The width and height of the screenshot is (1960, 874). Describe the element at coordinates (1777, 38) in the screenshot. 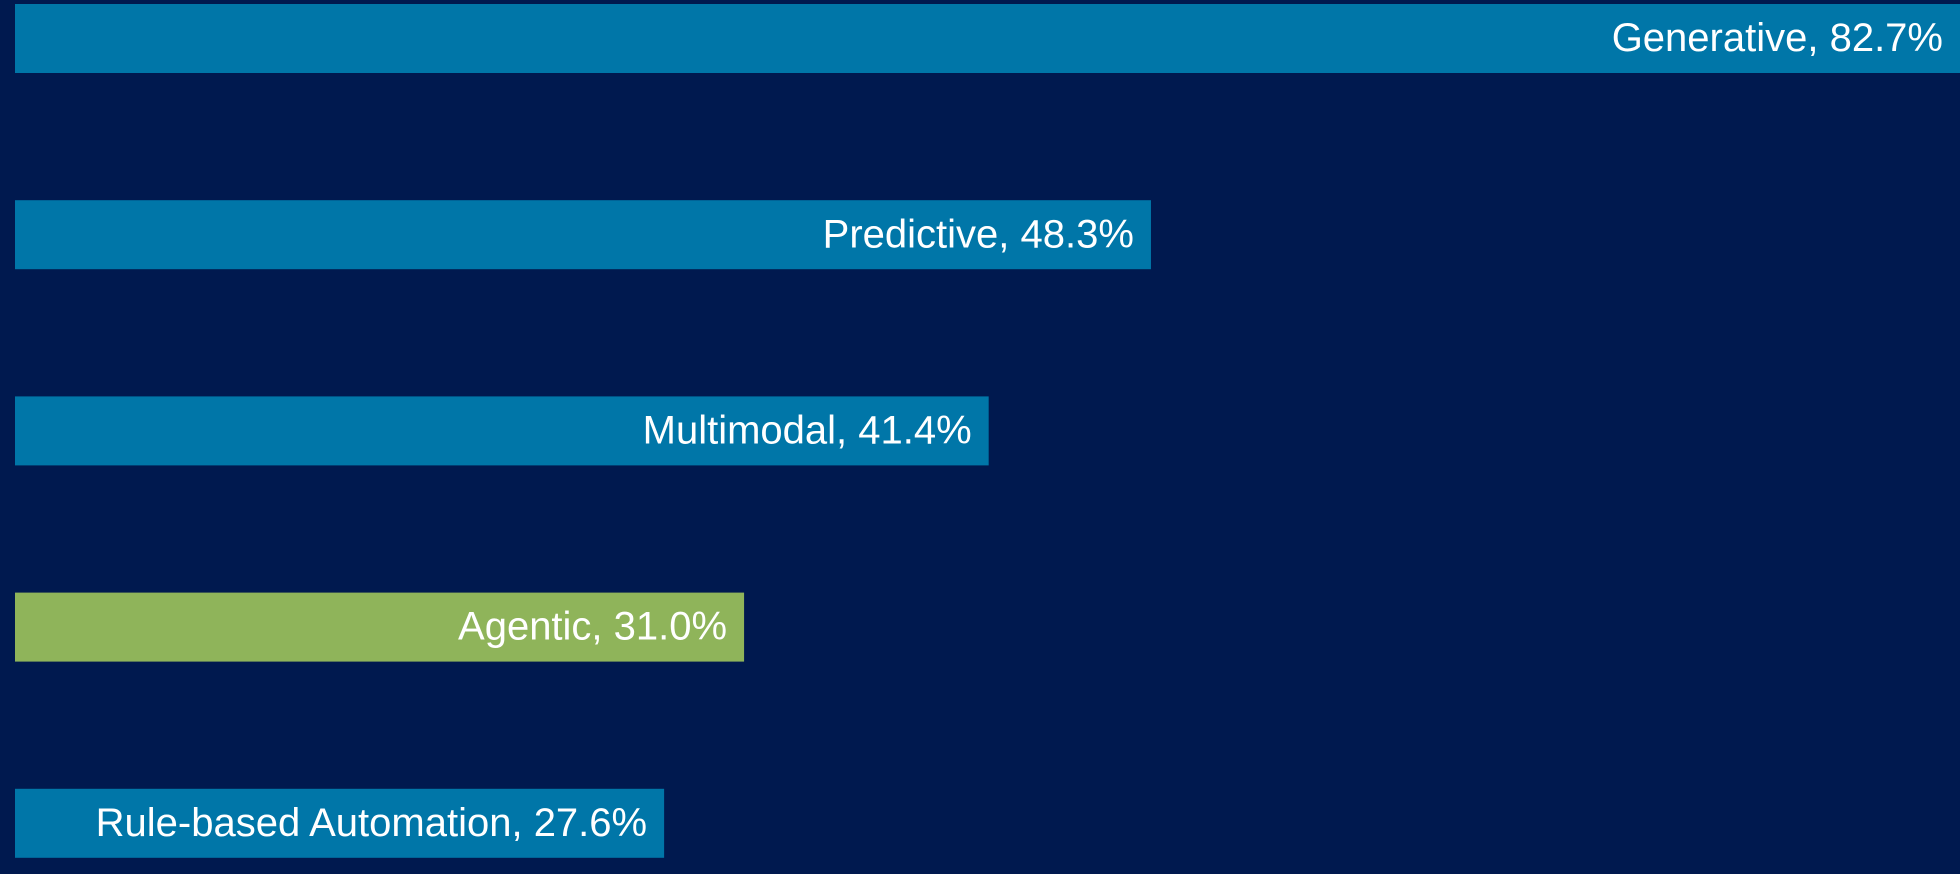

I see `data-label: Generative, 82.7%` at that location.